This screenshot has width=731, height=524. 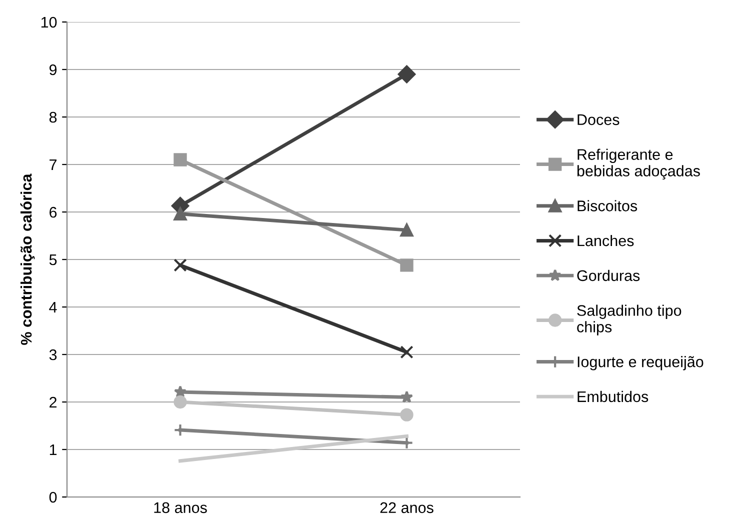 What do you see at coordinates (407, 508) in the screenshot?
I see `x-tick-label: 22 anos` at bounding box center [407, 508].